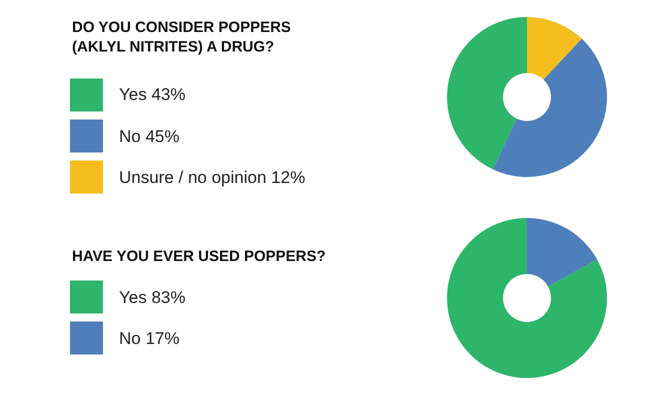  I want to click on legend-label: Yes 43%, so click(152, 94).